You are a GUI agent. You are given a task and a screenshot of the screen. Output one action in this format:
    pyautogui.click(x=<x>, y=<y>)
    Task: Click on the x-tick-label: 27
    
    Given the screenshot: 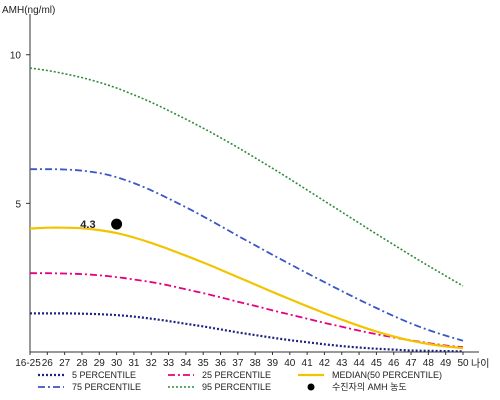 What is the action you would take?
    pyautogui.click(x=65, y=363)
    